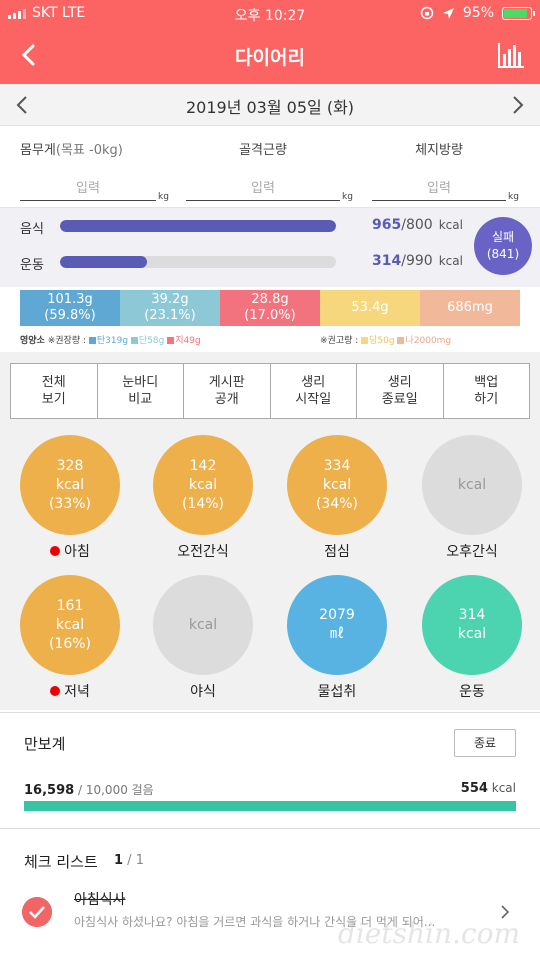 The width and height of the screenshot is (540, 960). I want to click on body-measurements: 몸무게(목표 -0kg) 입력 kg 골격근량 입력 kg 체지방량 입력 kg, so click(270, 167).